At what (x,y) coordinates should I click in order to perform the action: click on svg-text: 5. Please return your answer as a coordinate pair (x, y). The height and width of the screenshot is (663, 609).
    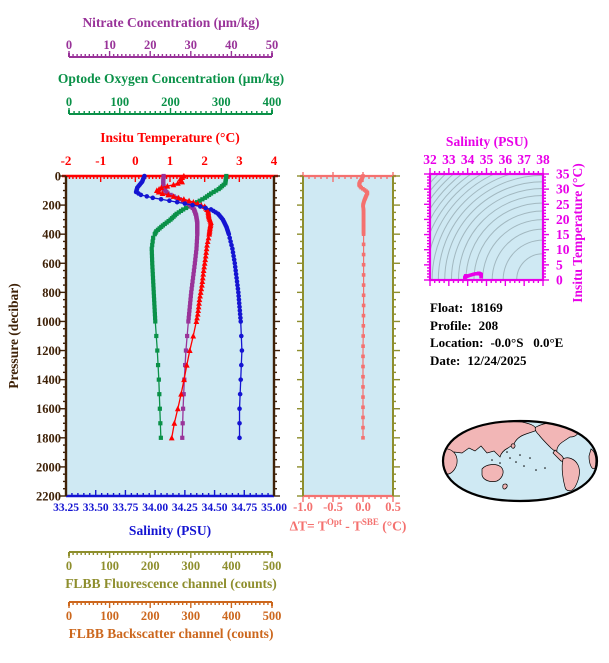
    Looking at the image, I should click on (559, 264).